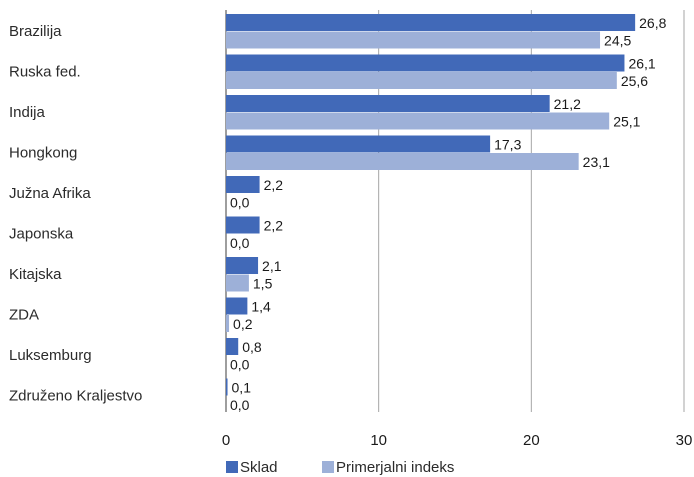  I want to click on data-label: 25,6, so click(634, 81).